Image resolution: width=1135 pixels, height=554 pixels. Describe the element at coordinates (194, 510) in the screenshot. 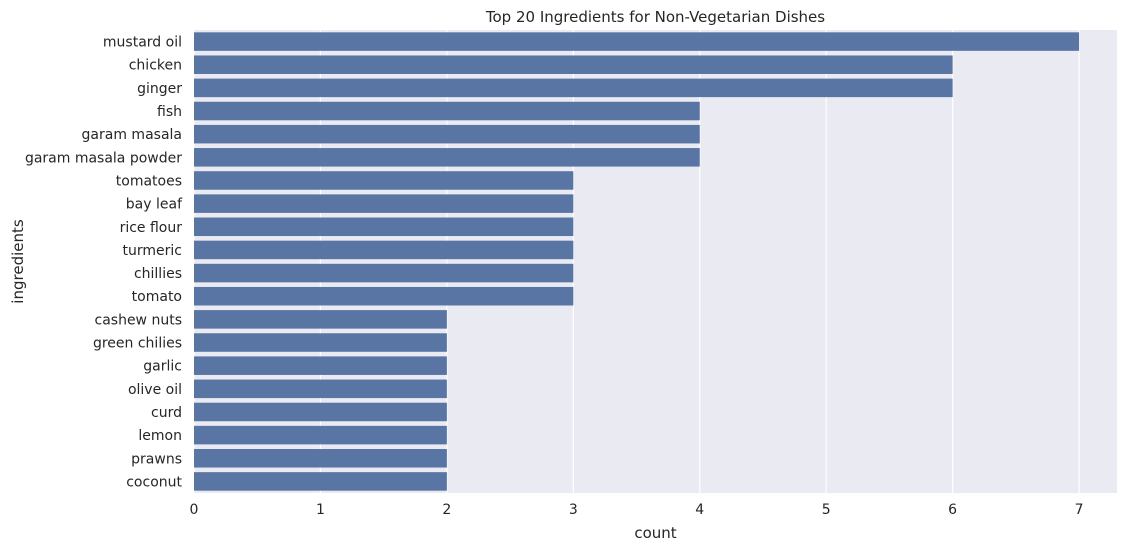

I see `x-tick-label: 0` at that location.